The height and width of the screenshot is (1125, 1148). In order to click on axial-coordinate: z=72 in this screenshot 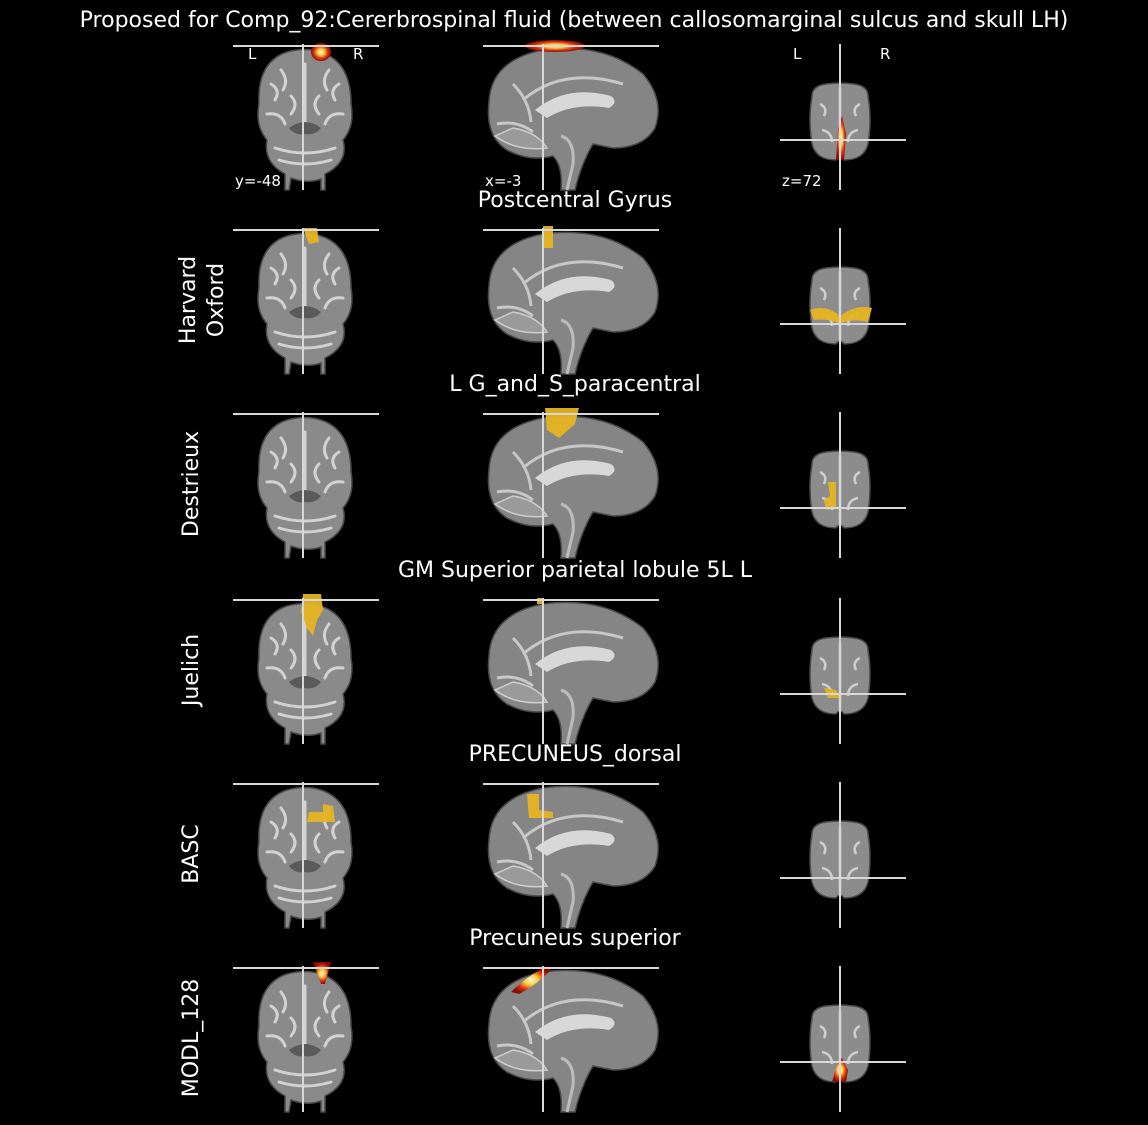, I will do `click(802, 181)`.